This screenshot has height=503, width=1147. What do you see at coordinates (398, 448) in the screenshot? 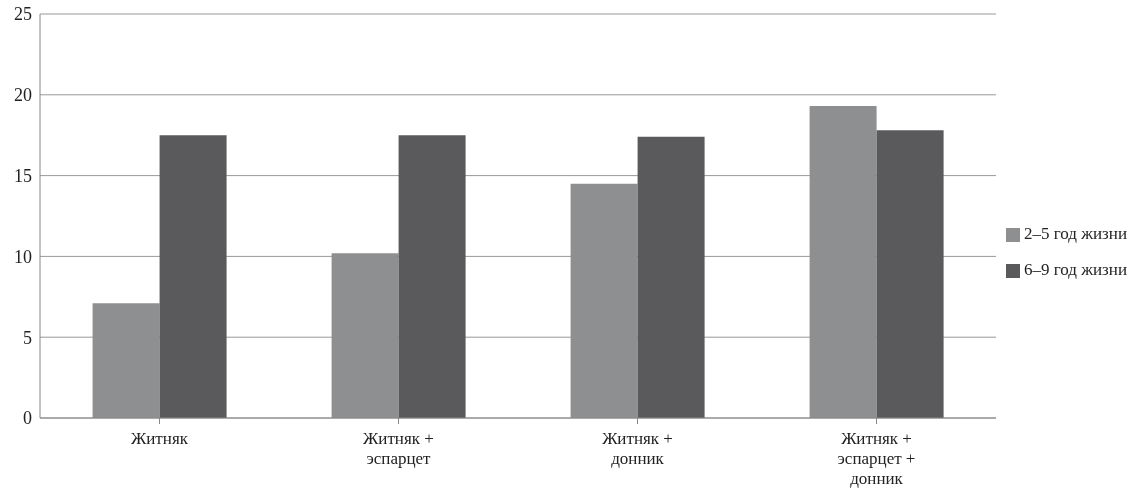
I see `x-tick-label: Житняк + эспарцет` at bounding box center [398, 448].